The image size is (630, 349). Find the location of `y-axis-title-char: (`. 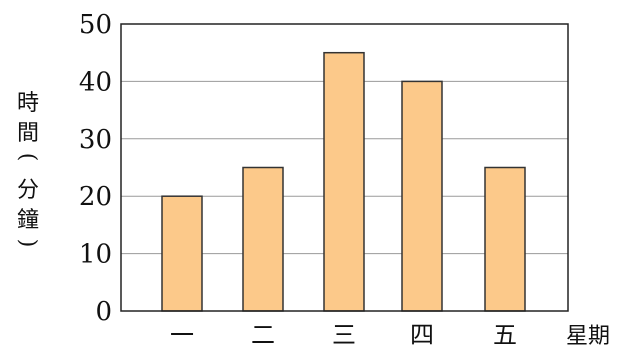

y-axis-title-char: ( is located at coordinates (27, 157).